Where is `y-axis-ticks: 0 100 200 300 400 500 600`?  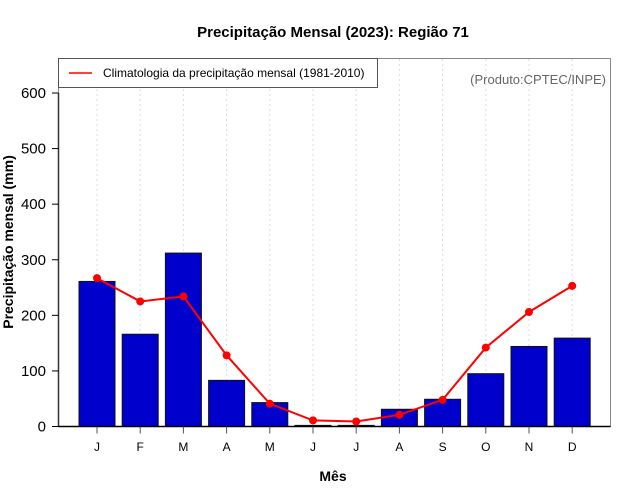 y-axis-ticks: 0 100 200 300 400 500 600 is located at coordinates (40, 260).